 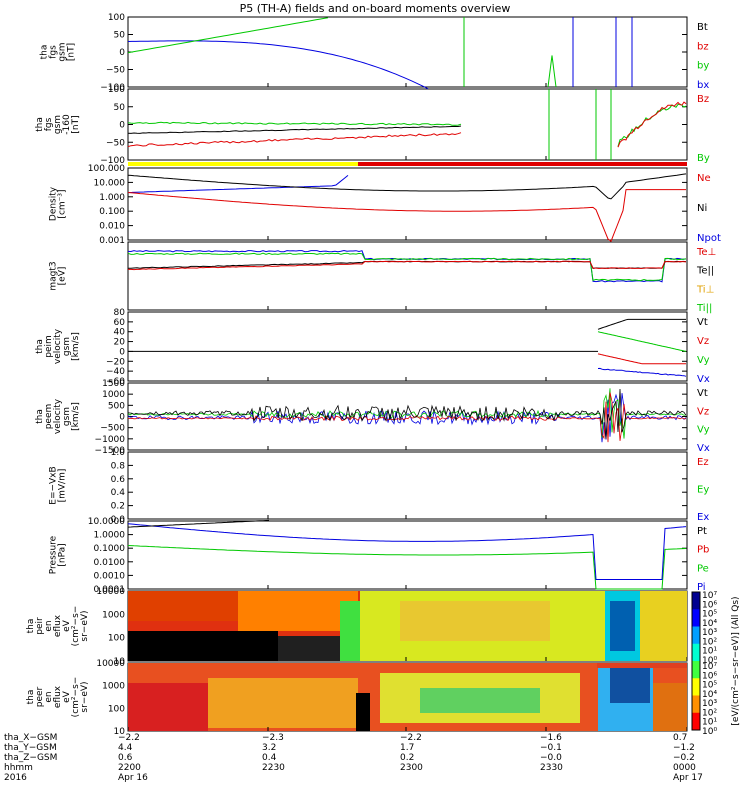 What do you see at coordinates (120, 343) in the screenshot?
I see `y-tick-label: 20` at bounding box center [120, 343].